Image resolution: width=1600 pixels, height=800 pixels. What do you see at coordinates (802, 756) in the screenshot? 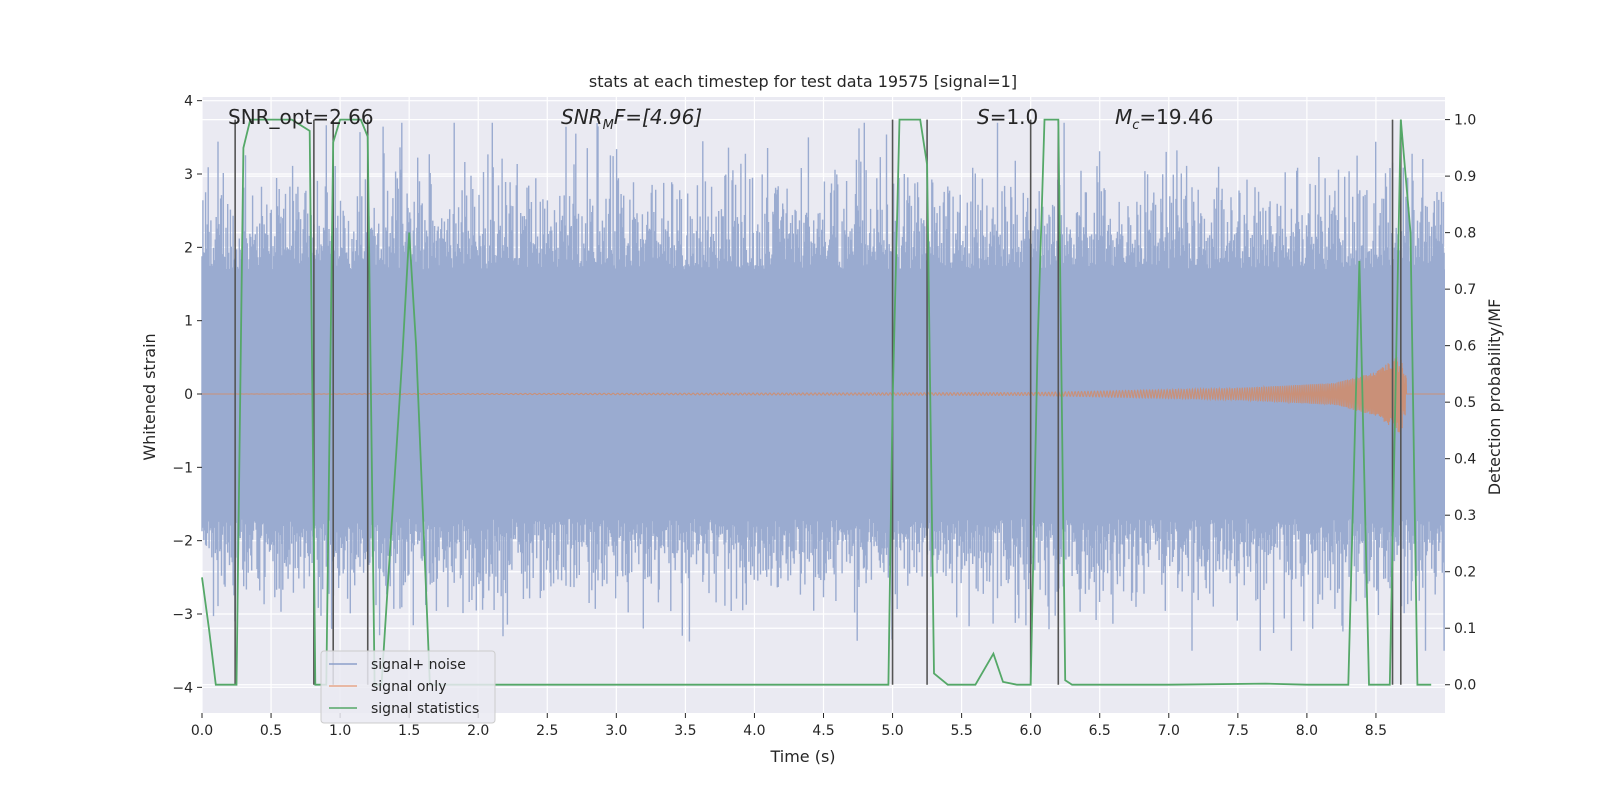
I see `x-axis-label: Time (s)` at bounding box center [802, 756].